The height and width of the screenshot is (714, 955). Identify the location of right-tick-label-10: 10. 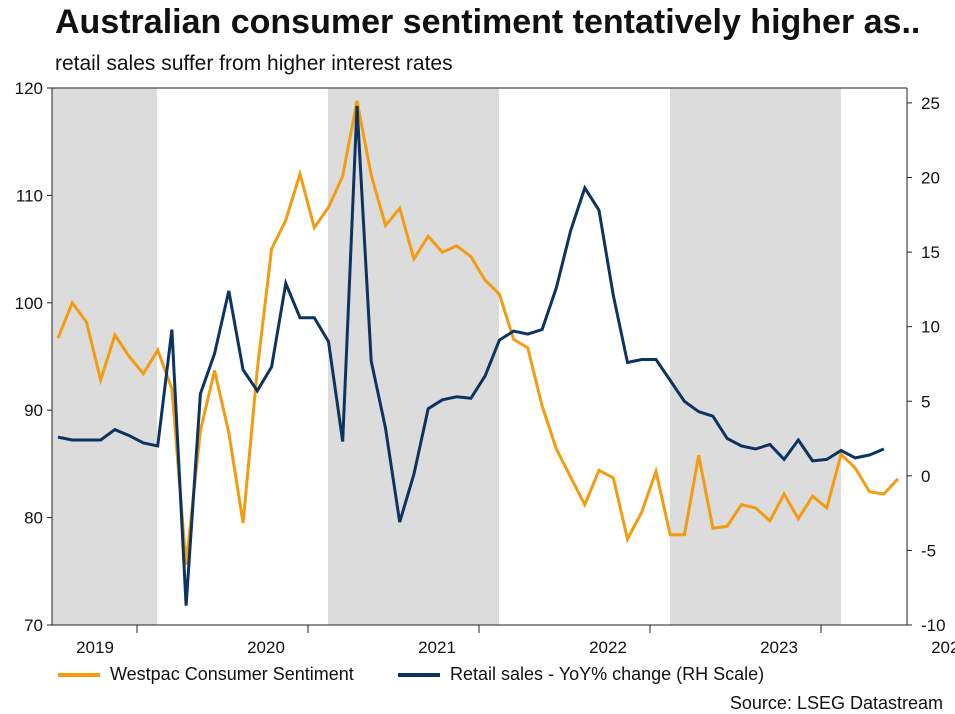
(930, 327).